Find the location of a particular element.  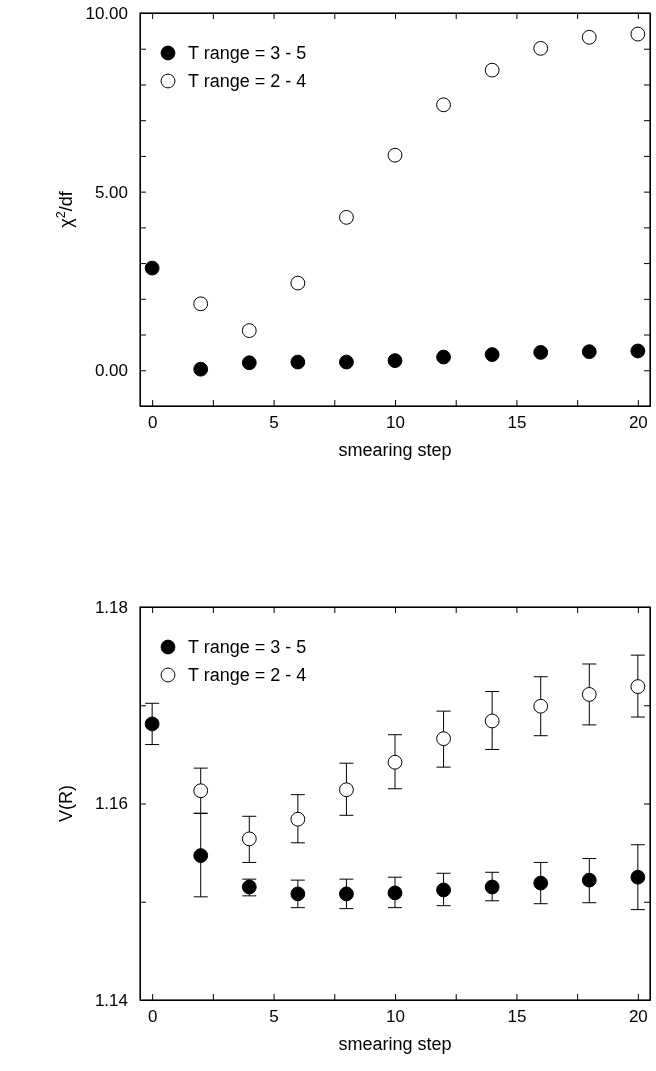

y-tick-label: 1.14 is located at coordinates (111, 1000).